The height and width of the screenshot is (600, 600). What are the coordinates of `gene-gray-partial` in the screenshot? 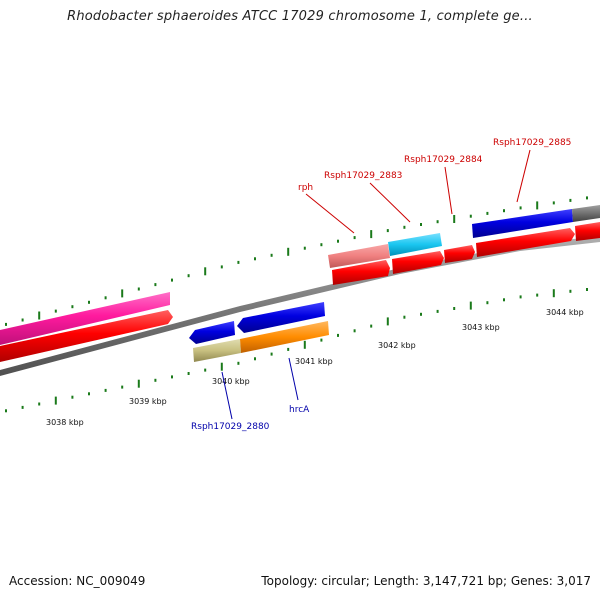 It's located at (586, 213).